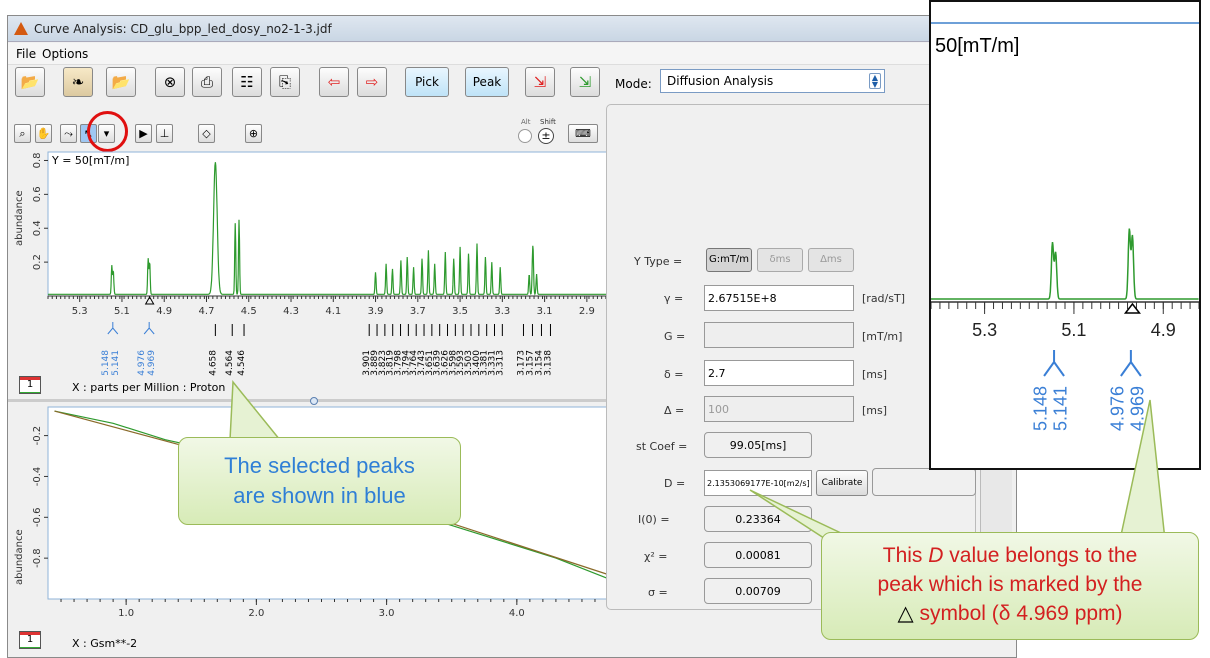 Image resolution: width=1210 pixels, height=658 pixels. What do you see at coordinates (152, 363) in the screenshot?
I see `peak-label: 4.969` at bounding box center [152, 363].